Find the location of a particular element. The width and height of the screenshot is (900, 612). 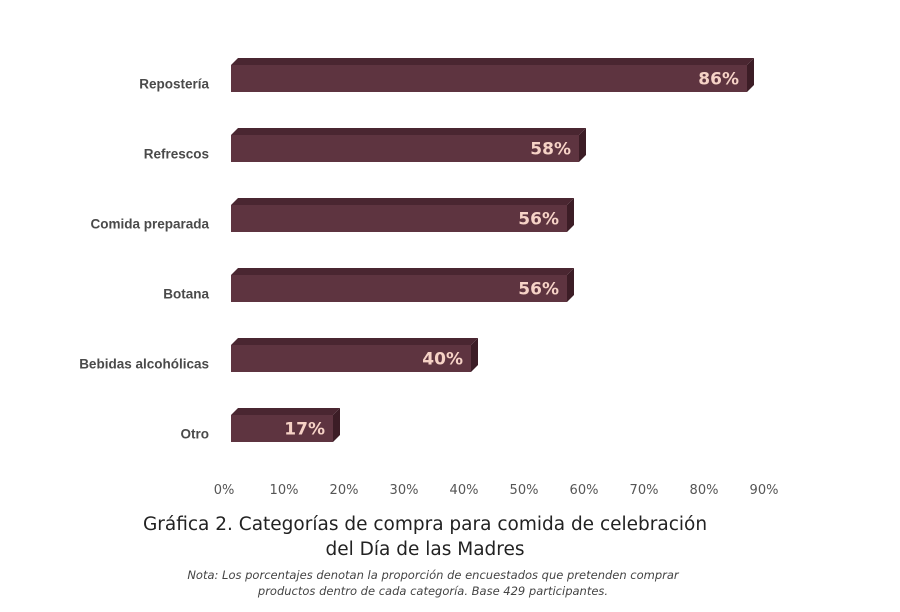

data-label: 17% is located at coordinates (304, 430).